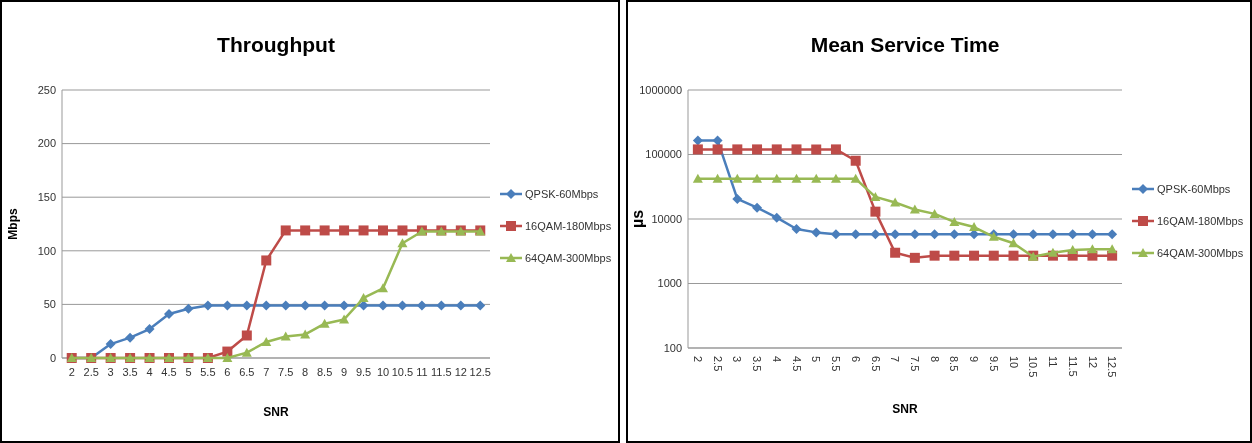 The height and width of the screenshot is (443, 1252). Describe the element at coordinates (460, 372) in the screenshot. I see `x-tick-label: 12` at that location.